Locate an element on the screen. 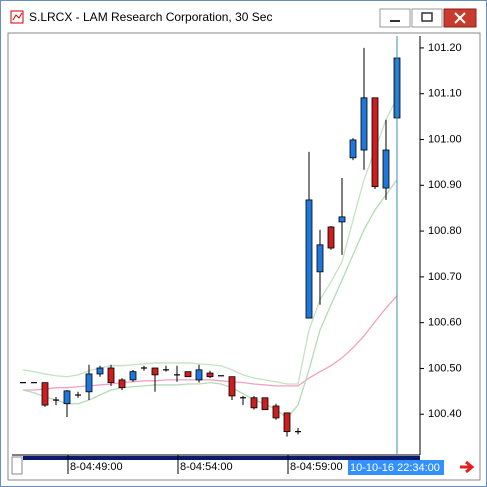 This screenshot has height=487, width=487. y-tick-label: 100.60 is located at coordinates (445, 323).